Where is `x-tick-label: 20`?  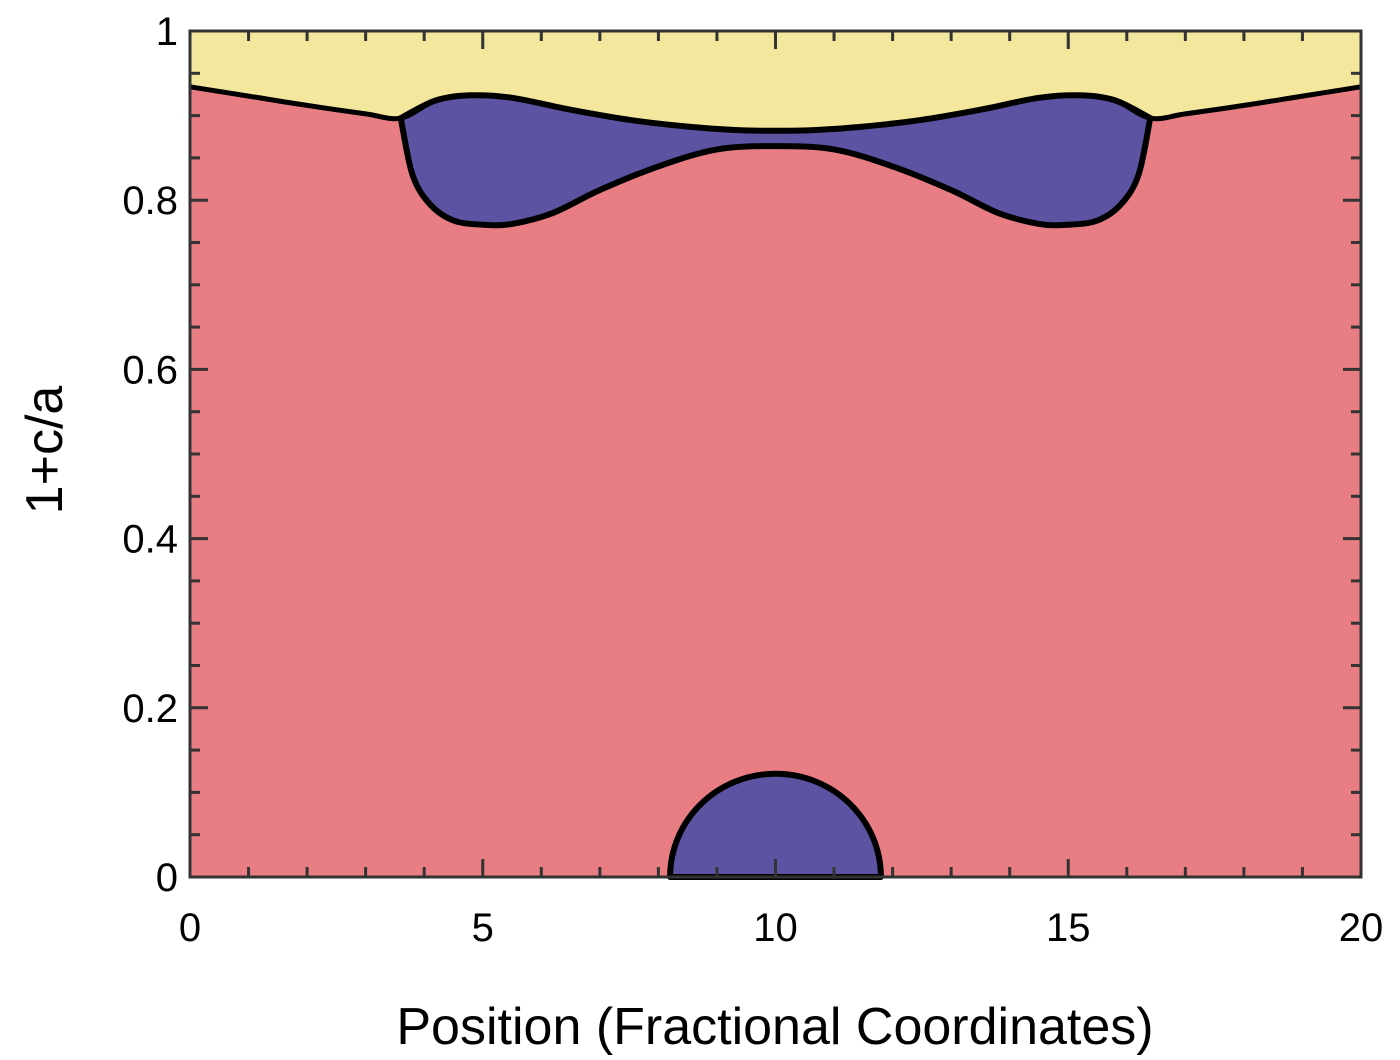 x-tick-label: 20 is located at coordinates (1361, 928).